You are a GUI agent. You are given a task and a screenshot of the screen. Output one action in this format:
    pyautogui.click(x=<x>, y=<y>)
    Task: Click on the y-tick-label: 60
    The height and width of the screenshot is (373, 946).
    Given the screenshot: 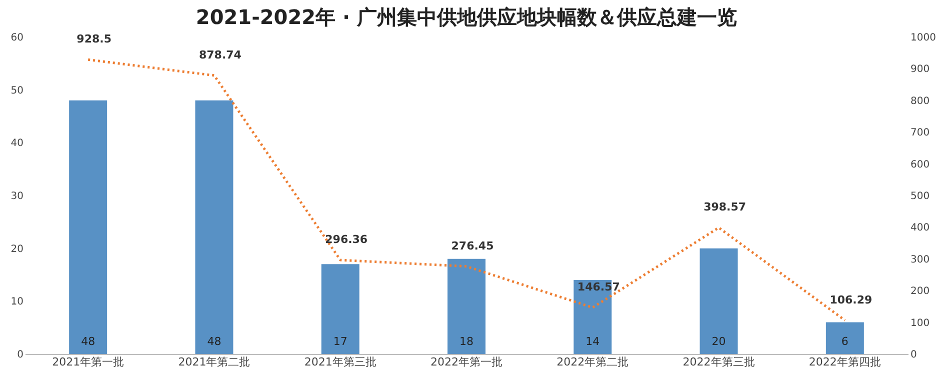 What is the action you would take?
    pyautogui.click(x=17, y=38)
    